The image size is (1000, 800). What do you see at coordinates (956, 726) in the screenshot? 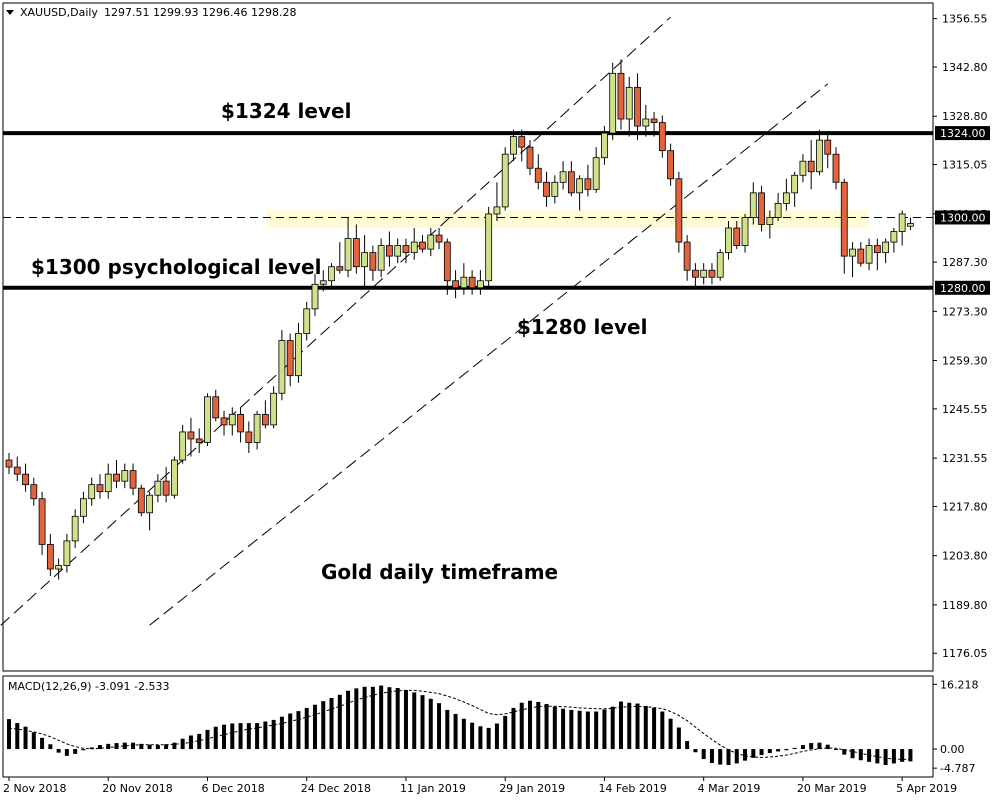
I see `macd-axis: 16.218 0.00 -4.787` at bounding box center [956, 726].